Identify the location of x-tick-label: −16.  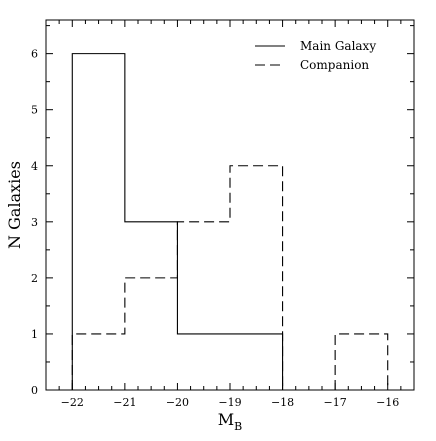
(387, 402).